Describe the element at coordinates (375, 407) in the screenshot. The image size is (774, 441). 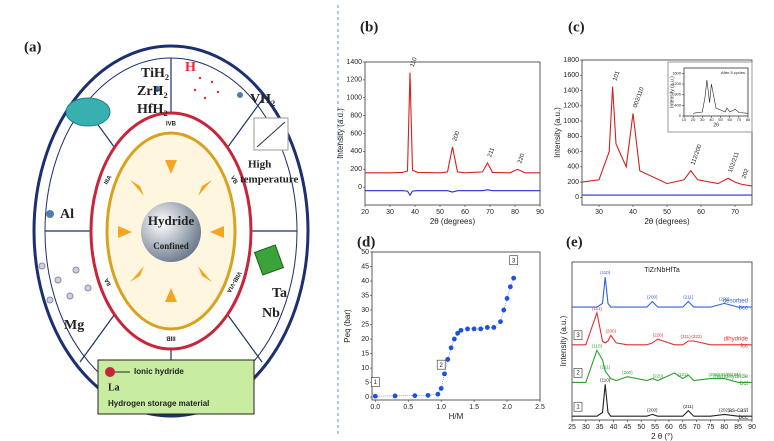
I see `x-tick-label: 0.0` at that location.